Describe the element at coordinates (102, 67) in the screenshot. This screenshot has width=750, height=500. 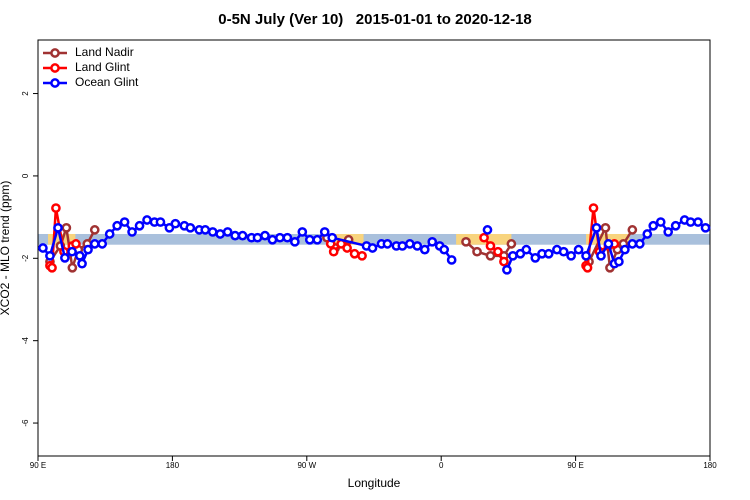
I see `legend-label: Land Glint` at that location.